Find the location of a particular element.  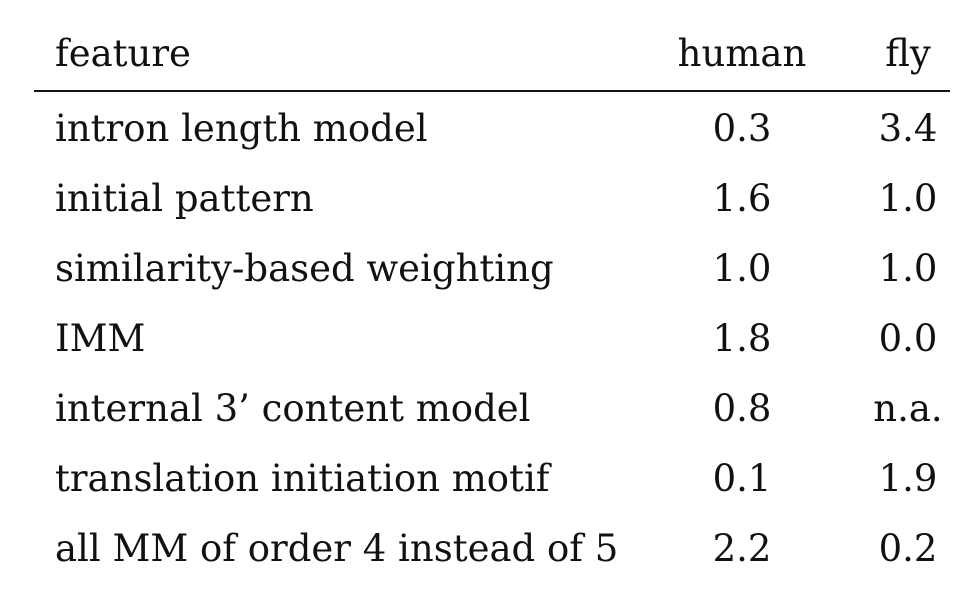

header-fly: fly is located at coordinates (908, 53).